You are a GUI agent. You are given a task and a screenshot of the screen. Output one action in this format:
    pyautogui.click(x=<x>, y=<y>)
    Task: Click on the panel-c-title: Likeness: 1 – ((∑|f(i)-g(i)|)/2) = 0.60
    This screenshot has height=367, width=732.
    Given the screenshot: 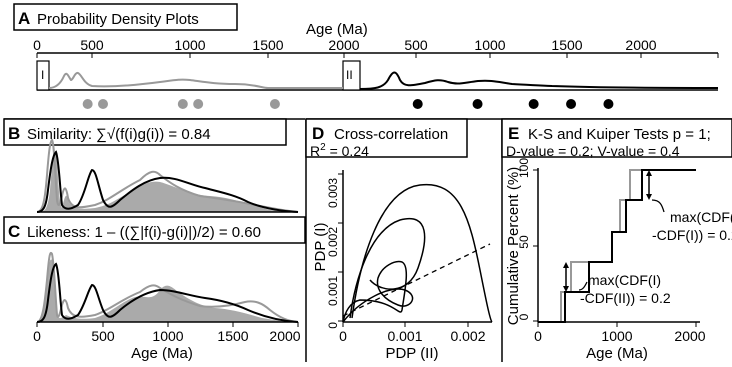 What is the action you would take?
    pyautogui.click(x=144, y=232)
    